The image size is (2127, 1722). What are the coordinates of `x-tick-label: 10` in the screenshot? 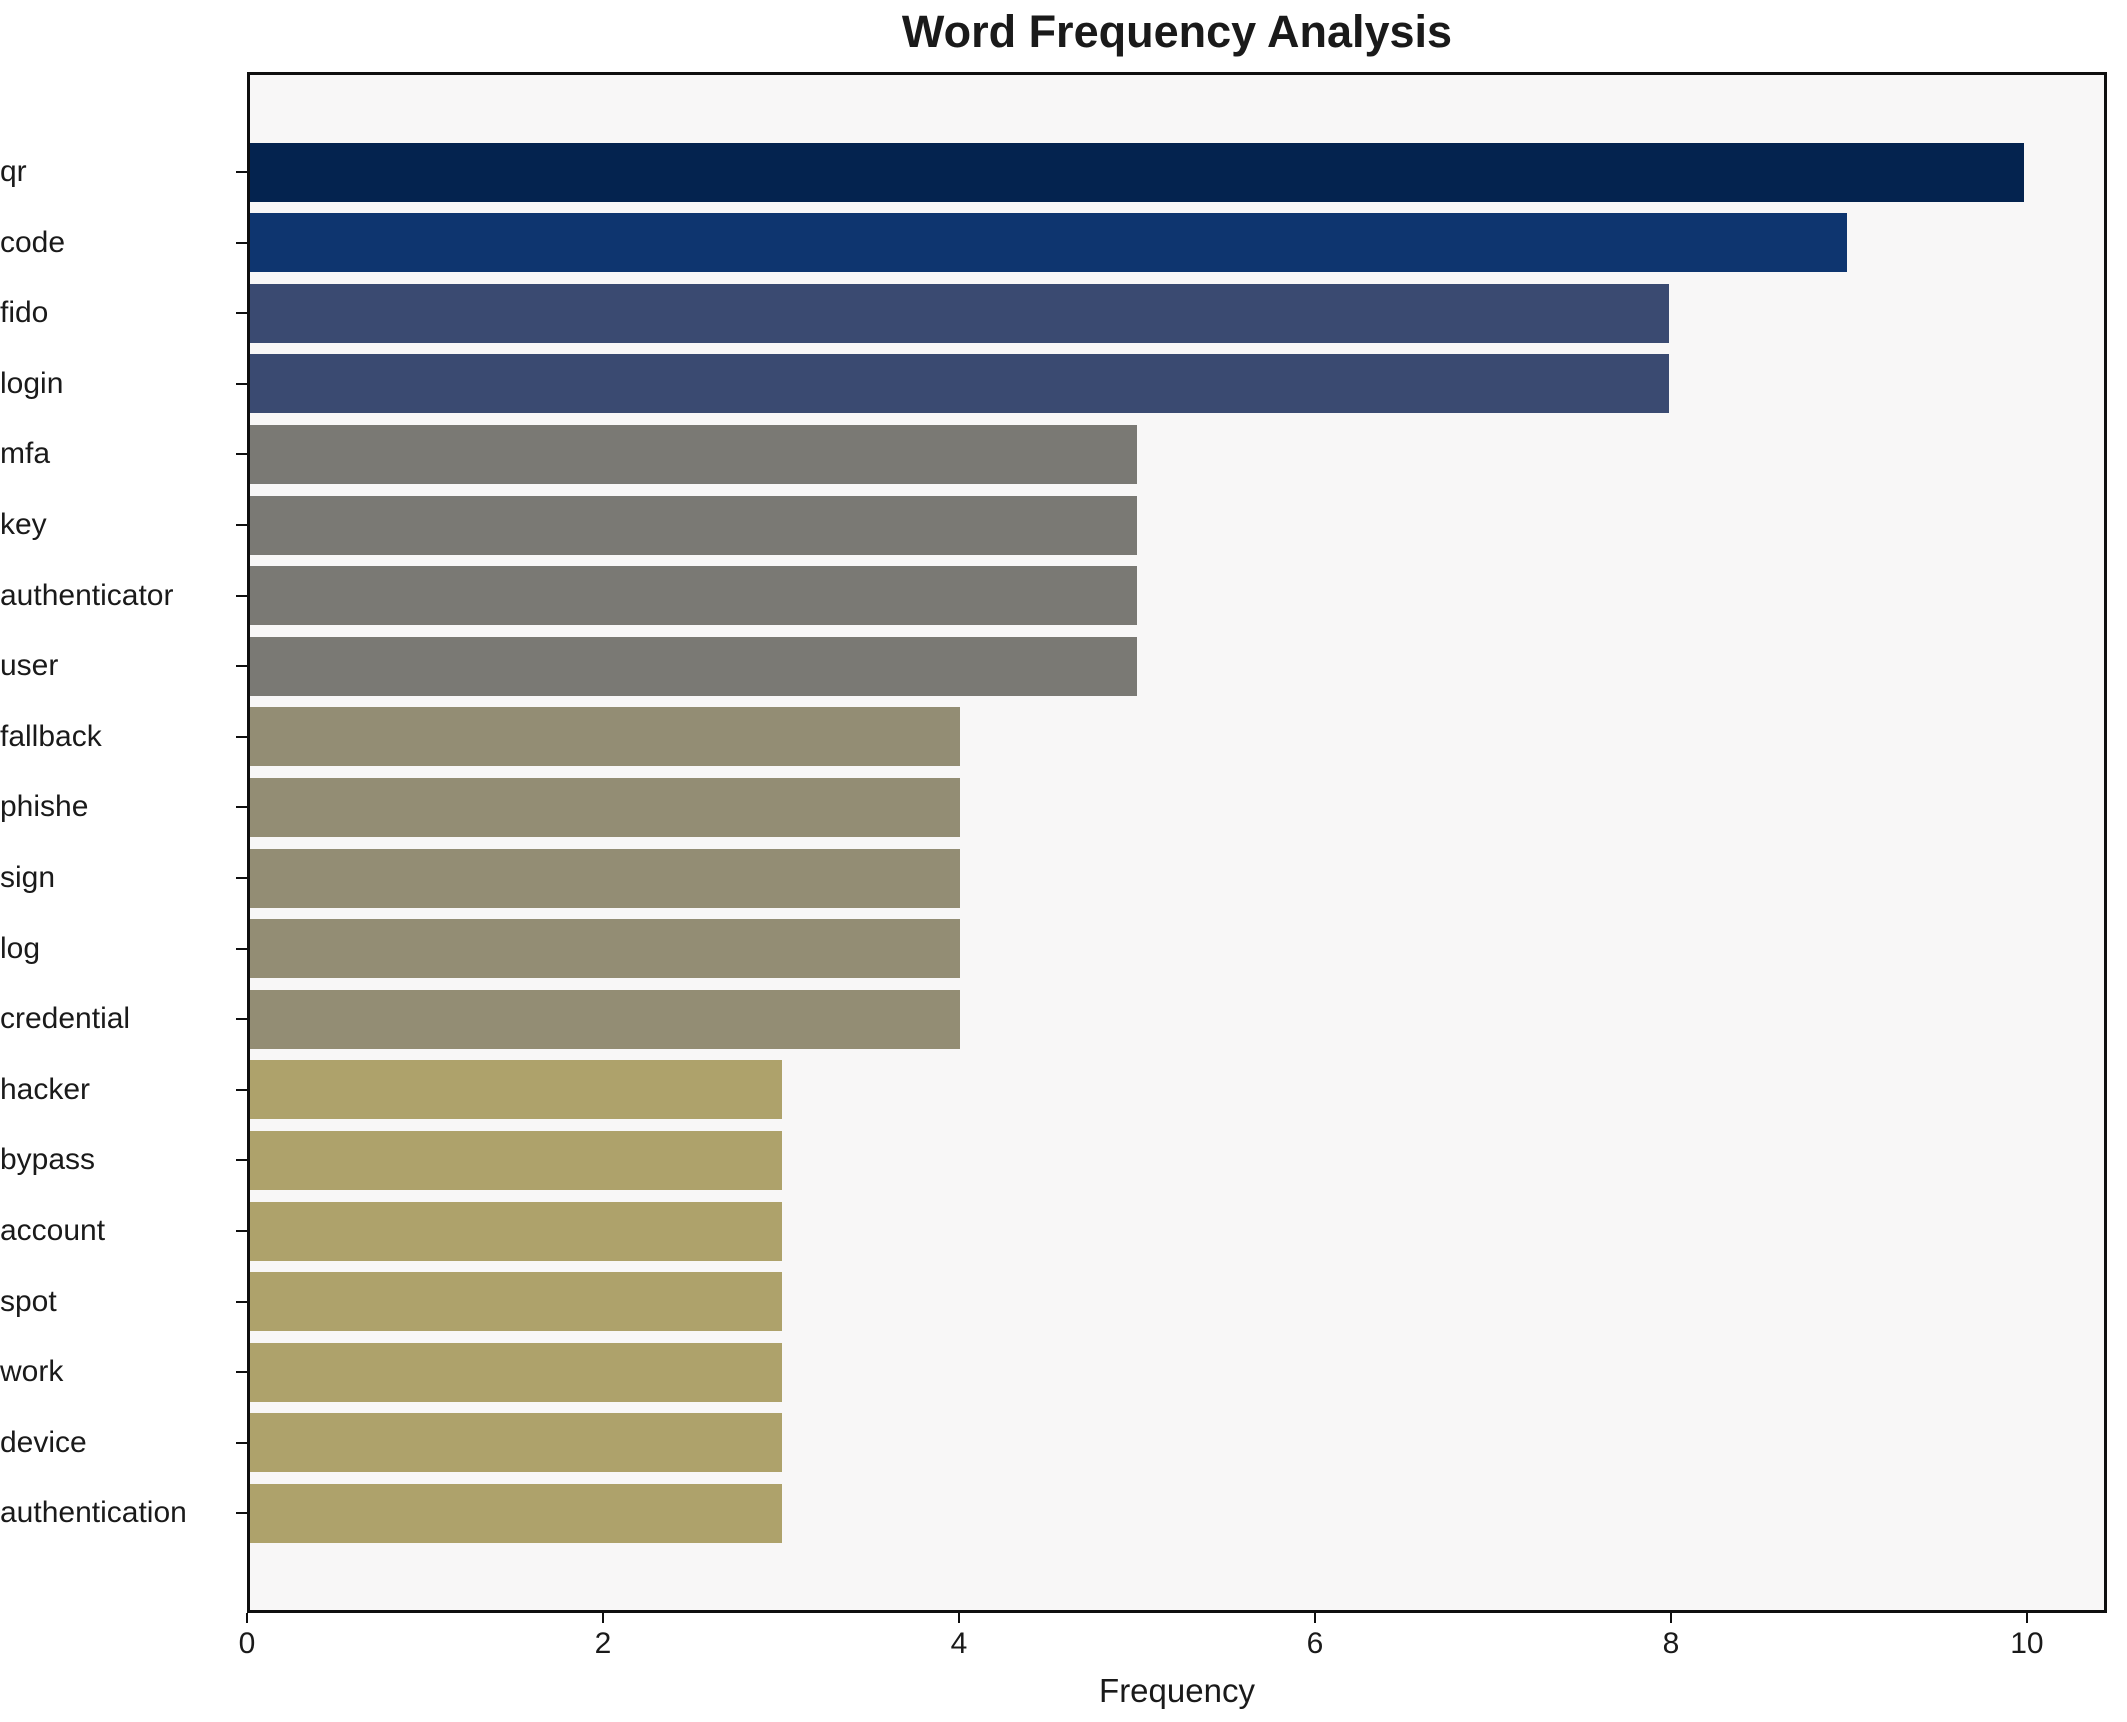 It's located at (2027, 1643).